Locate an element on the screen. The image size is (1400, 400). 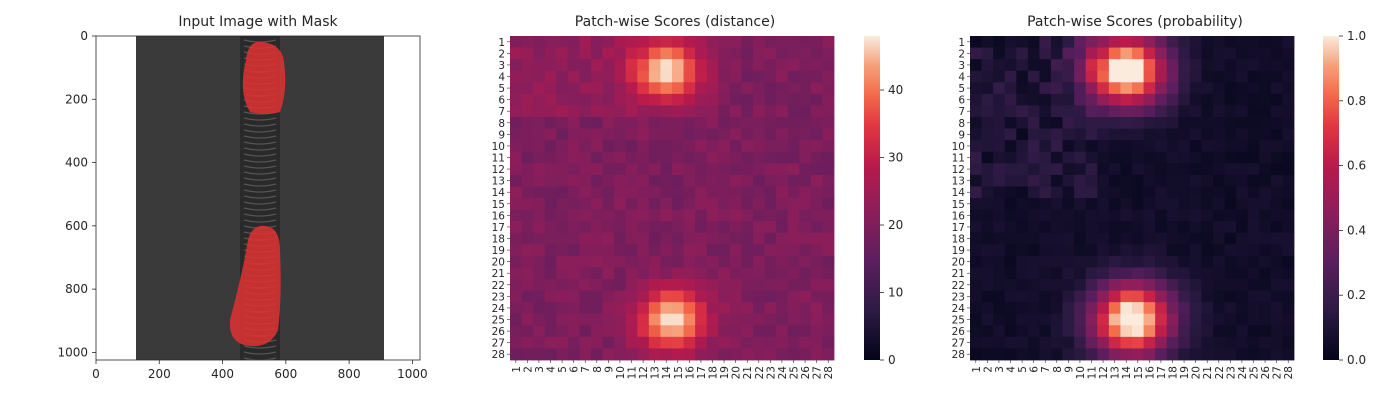
x-tick-label: 17 is located at coordinates (1162, 372).